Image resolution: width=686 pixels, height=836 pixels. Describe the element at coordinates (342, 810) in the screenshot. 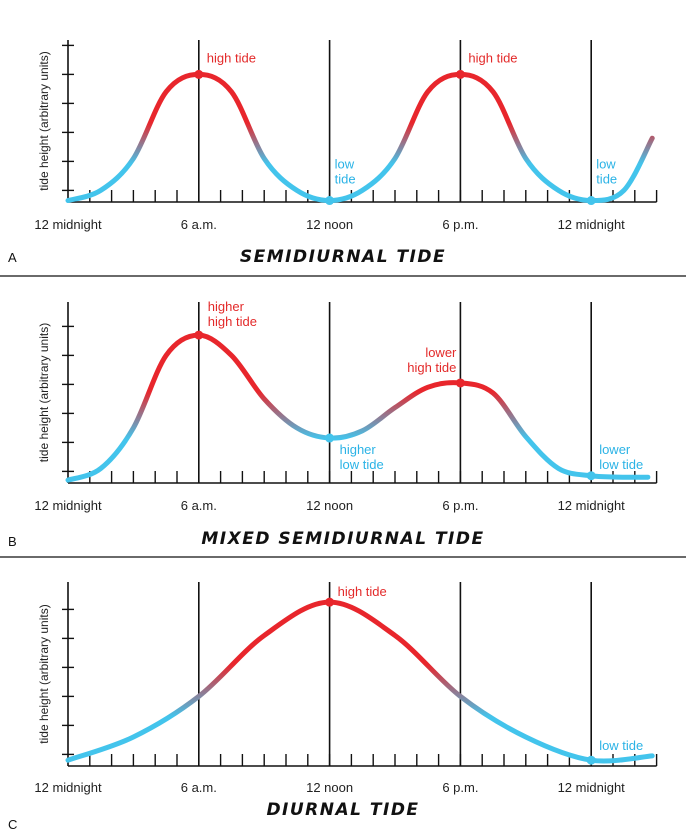

I see `panel-title: DIURNAL TIDE` at that location.